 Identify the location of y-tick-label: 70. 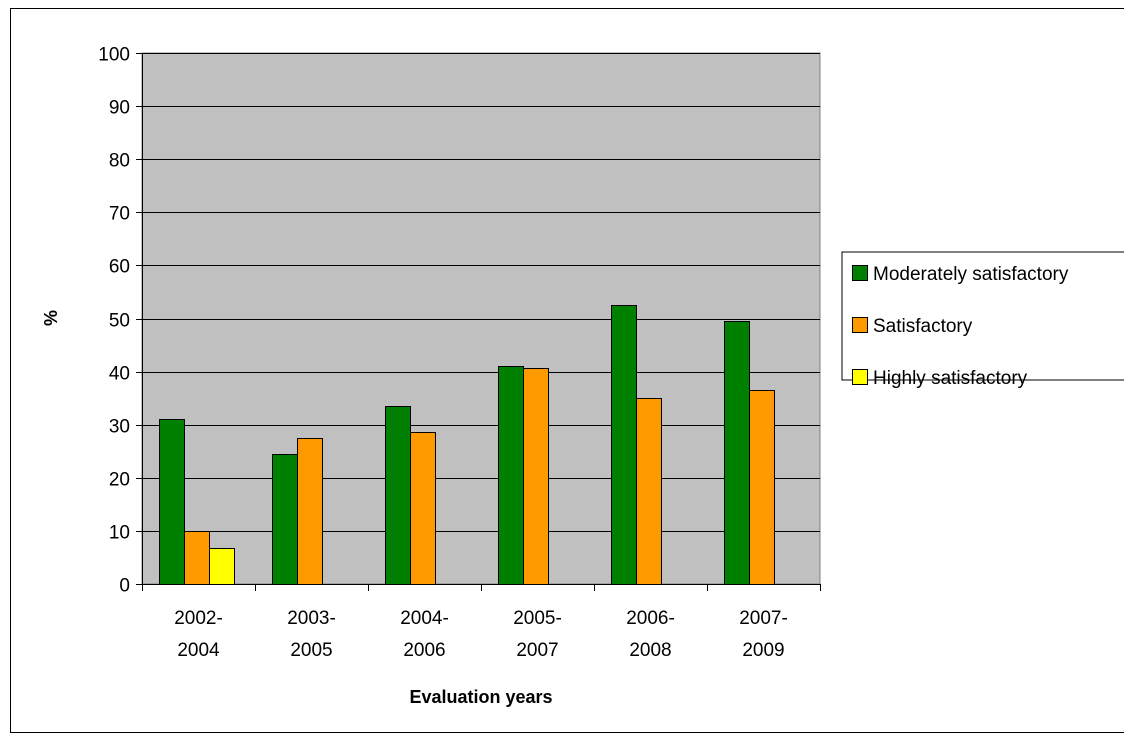
(119, 214).